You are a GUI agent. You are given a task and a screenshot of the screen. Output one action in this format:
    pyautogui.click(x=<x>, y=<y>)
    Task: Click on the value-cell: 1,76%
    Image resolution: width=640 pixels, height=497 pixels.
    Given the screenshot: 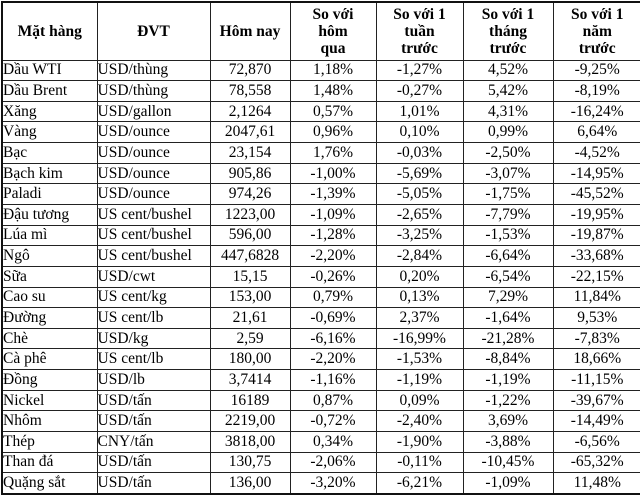 What is the action you would take?
    pyautogui.click(x=333, y=153)
    